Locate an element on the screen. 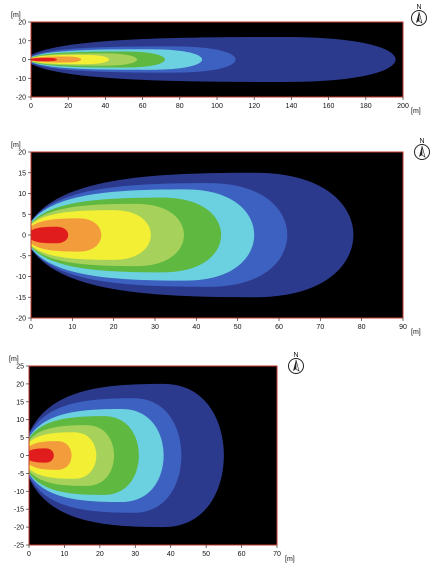 The height and width of the screenshot is (570, 442). y-tick-label: -25 is located at coordinates (19, 546).